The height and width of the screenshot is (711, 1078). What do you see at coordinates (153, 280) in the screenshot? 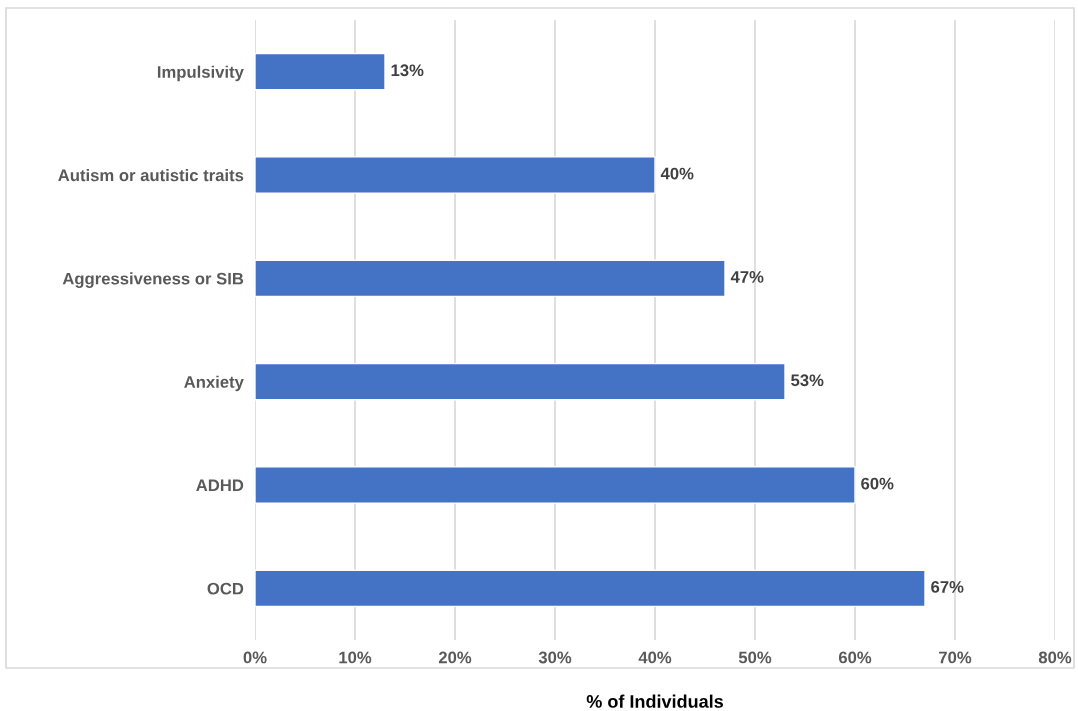
I see `y-tick-label: Aggressiveness or SIB` at bounding box center [153, 280].